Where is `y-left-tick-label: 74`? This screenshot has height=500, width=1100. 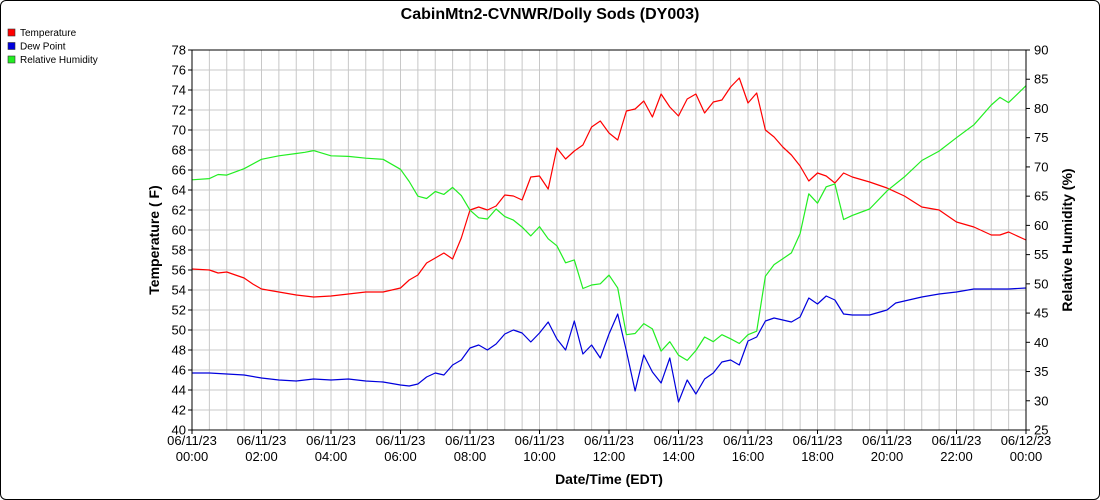
y-left-tick-label: 74 is located at coordinates (179, 90).